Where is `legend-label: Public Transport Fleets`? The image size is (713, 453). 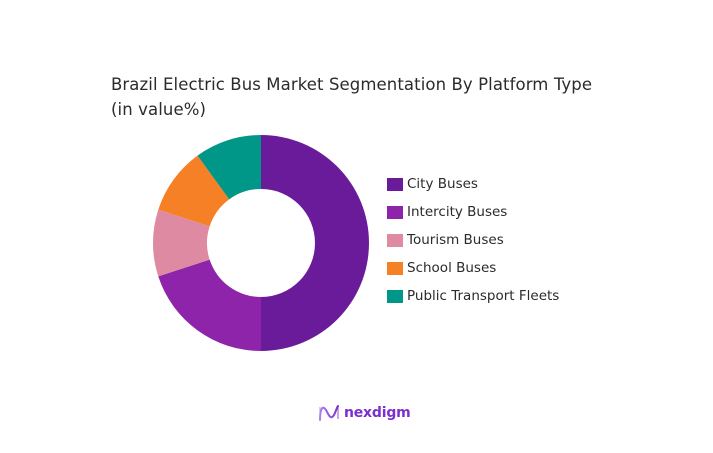
legend-label: Public Transport Fleets is located at coordinates (483, 296).